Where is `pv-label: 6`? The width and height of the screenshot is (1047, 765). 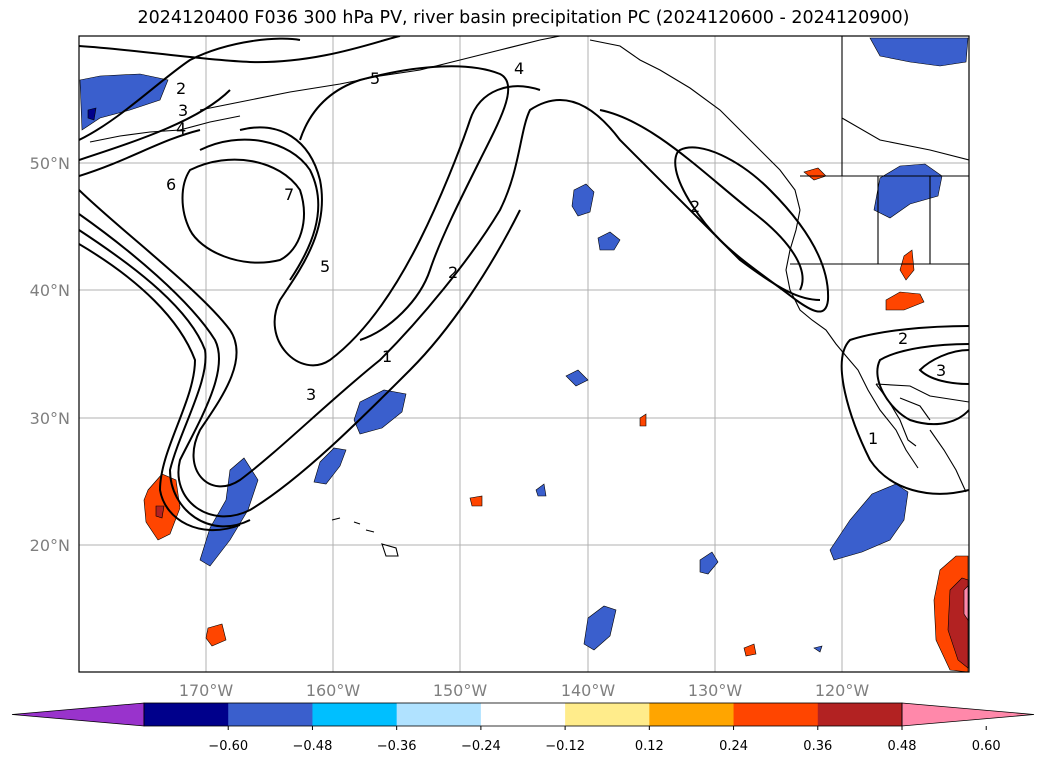
pv-label: 6 is located at coordinates (171, 184).